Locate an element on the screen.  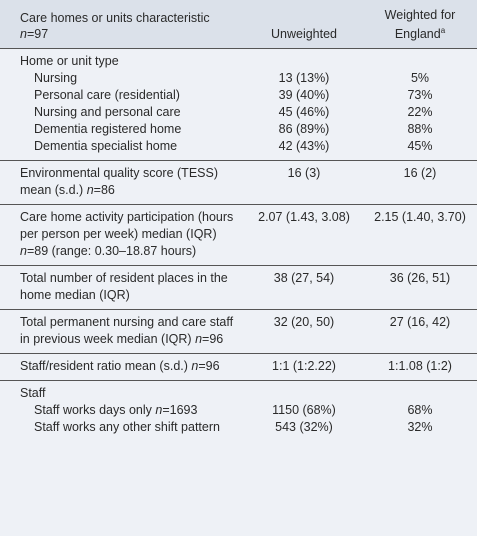
cell-text: =86 is located at coordinates (104, 190).